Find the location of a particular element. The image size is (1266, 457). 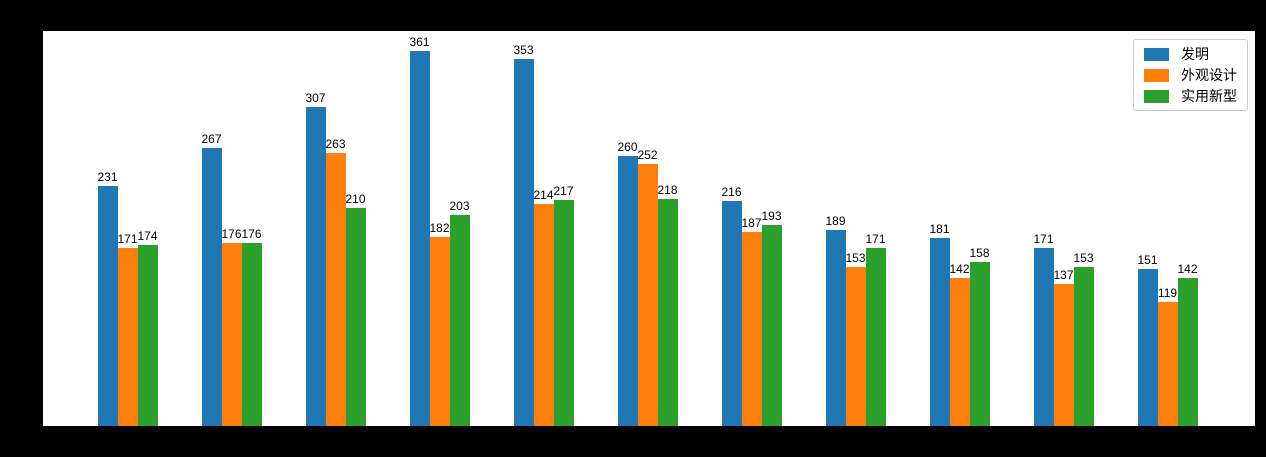

bar-value-label: 217 is located at coordinates (563, 191).